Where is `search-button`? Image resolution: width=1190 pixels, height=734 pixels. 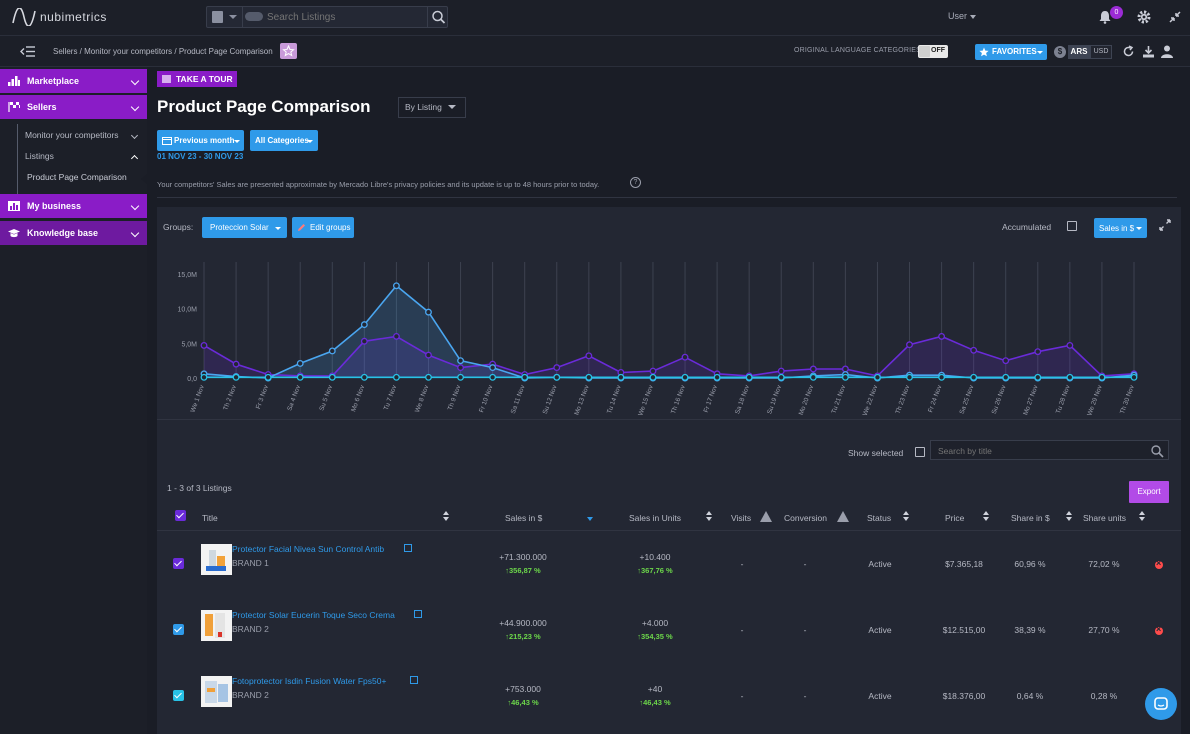
search-button is located at coordinates (437, 17).